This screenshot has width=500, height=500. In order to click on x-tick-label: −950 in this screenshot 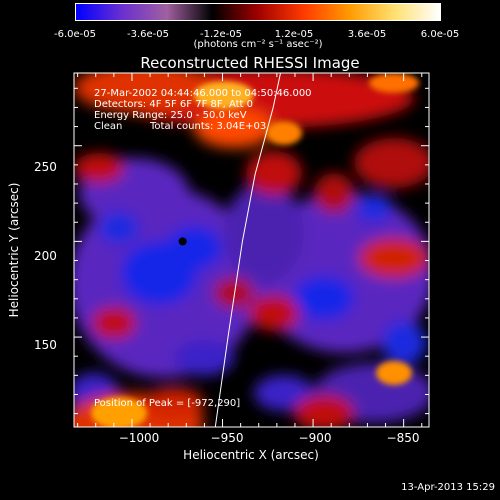, I will do `click(227, 438)`.